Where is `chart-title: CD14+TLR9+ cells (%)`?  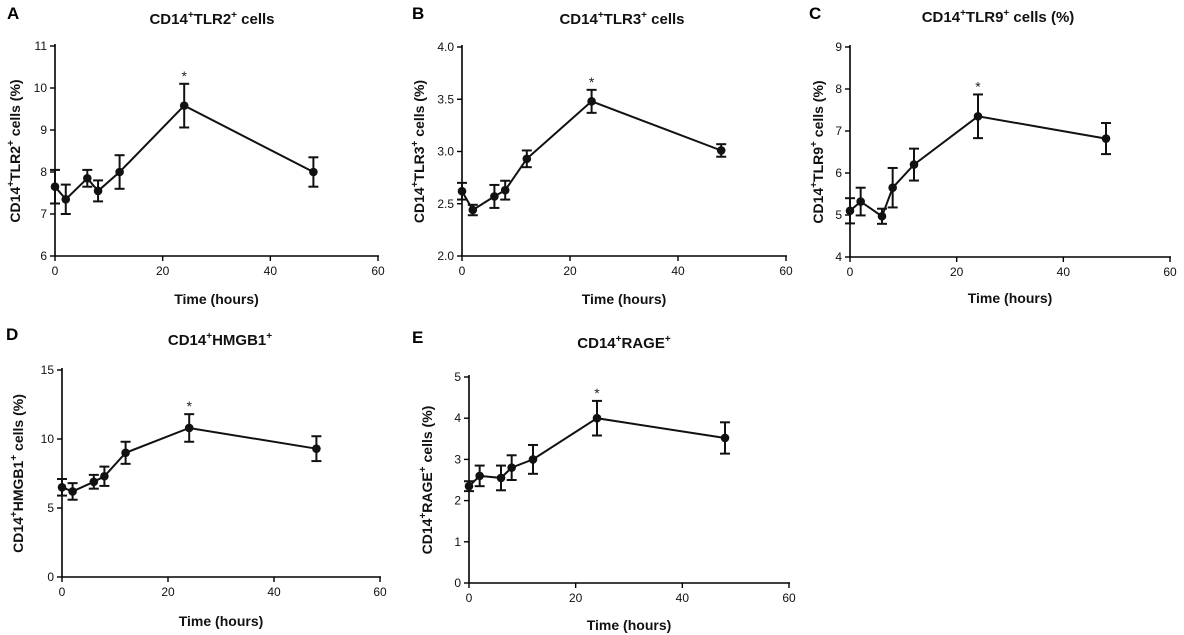 chart-title: CD14+TLR9+ cells (%) is located at coordinates (998, 17).